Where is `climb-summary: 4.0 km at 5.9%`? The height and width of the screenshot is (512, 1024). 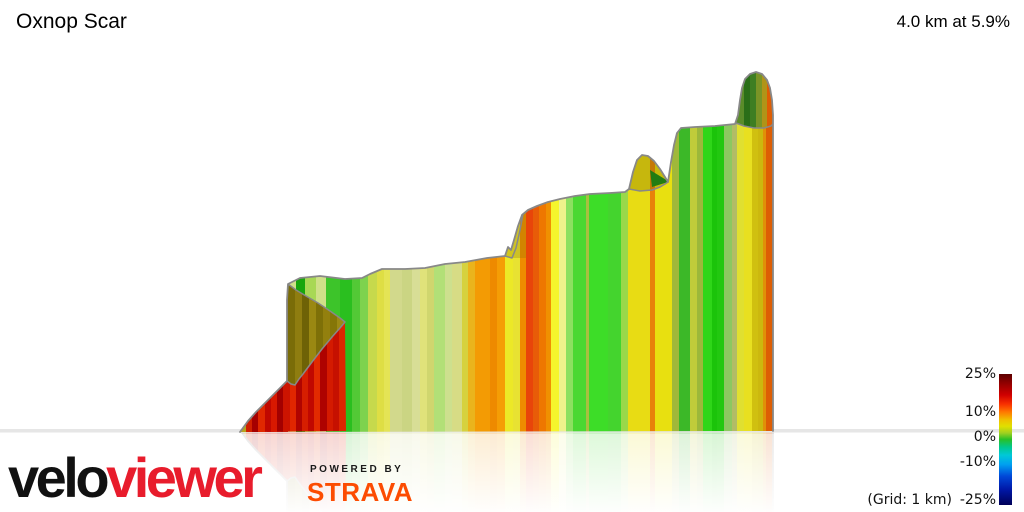
climb-summary: 4.0 km at 5.9% is located at coordinates (953, 21).